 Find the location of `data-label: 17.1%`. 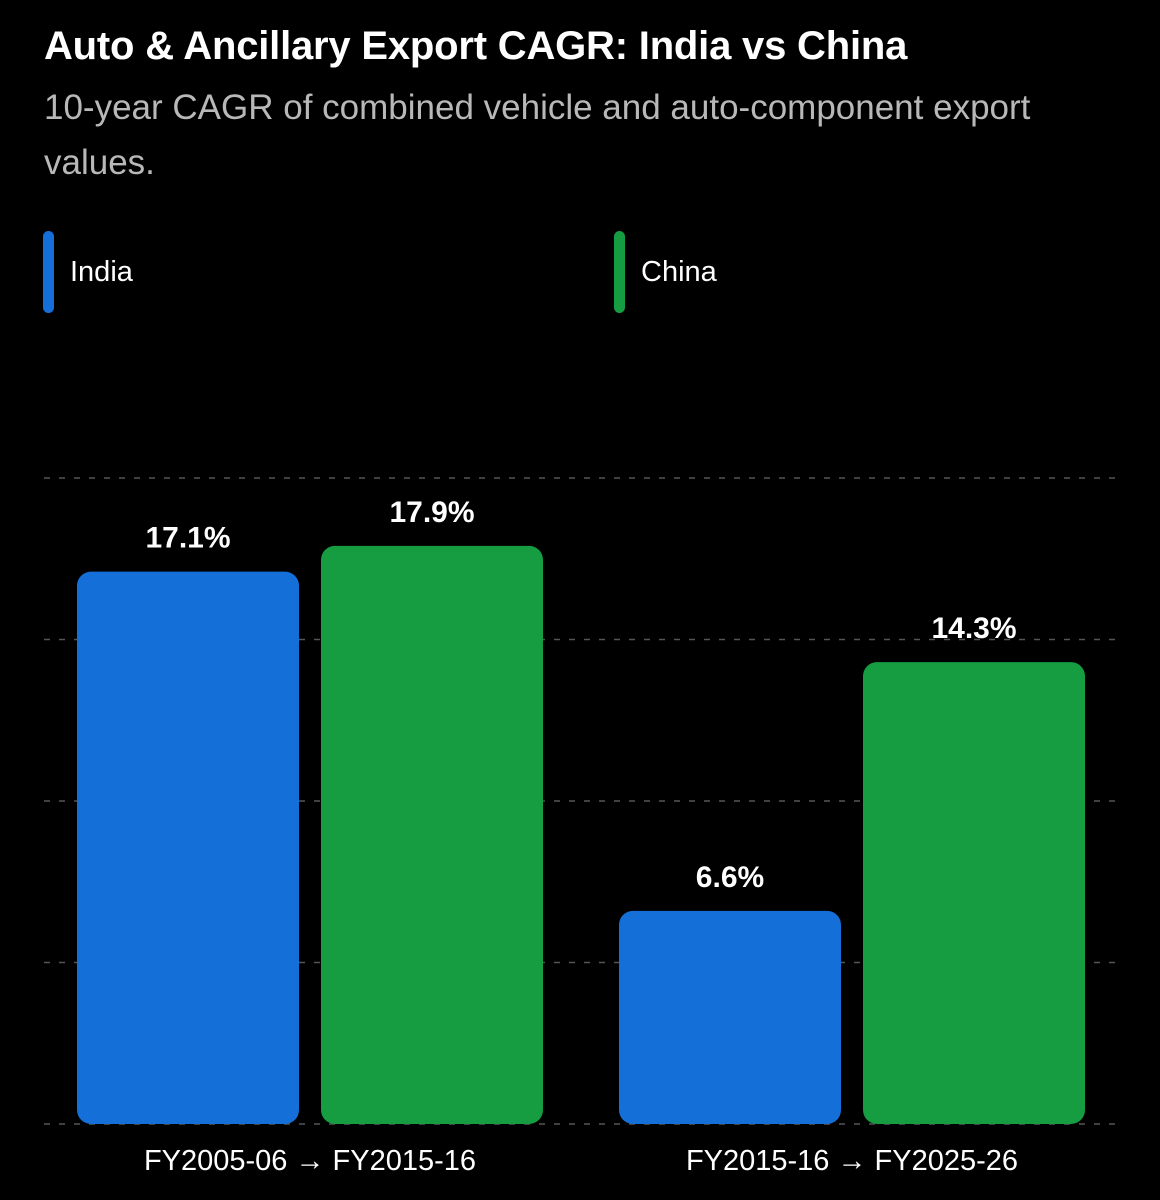

data-label: 17.1% is located at coordinates (187, 538).